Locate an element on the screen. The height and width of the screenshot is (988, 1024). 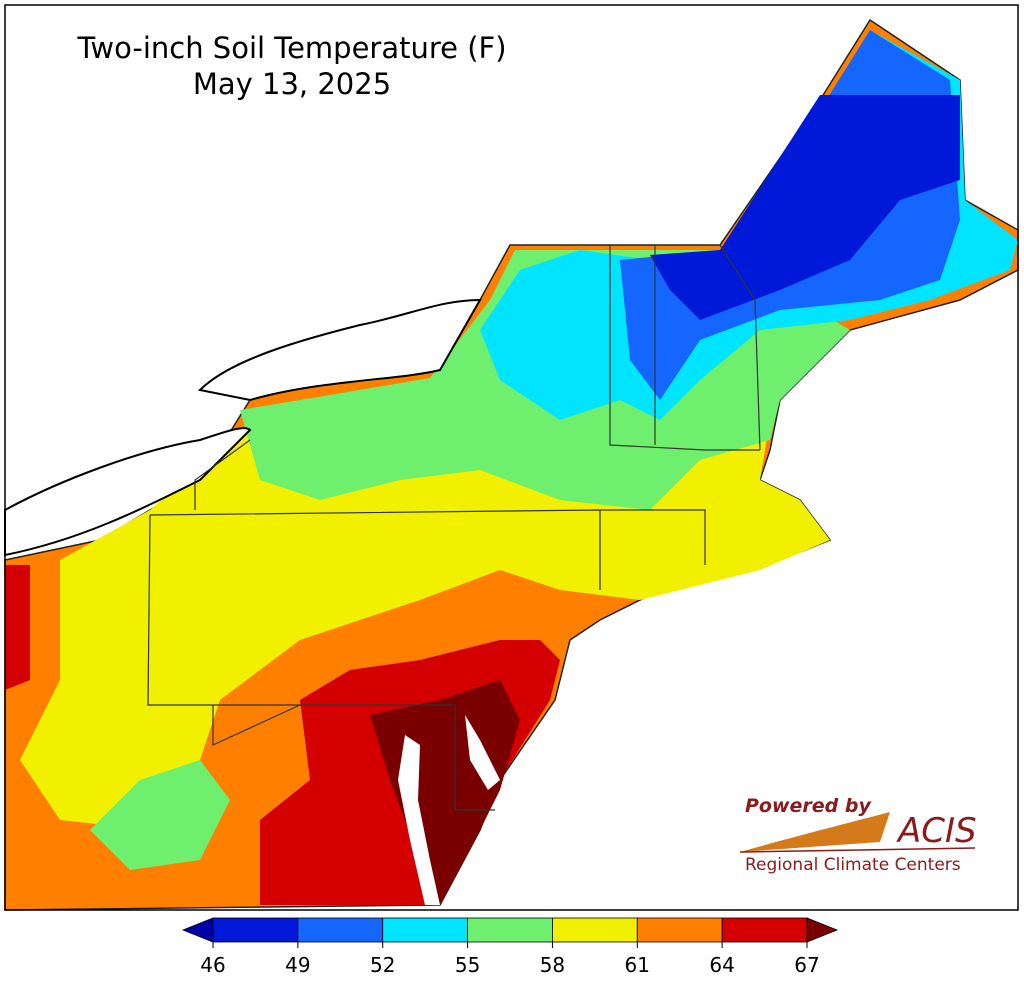
logo-swoosh is located at coordinates (815, 832).